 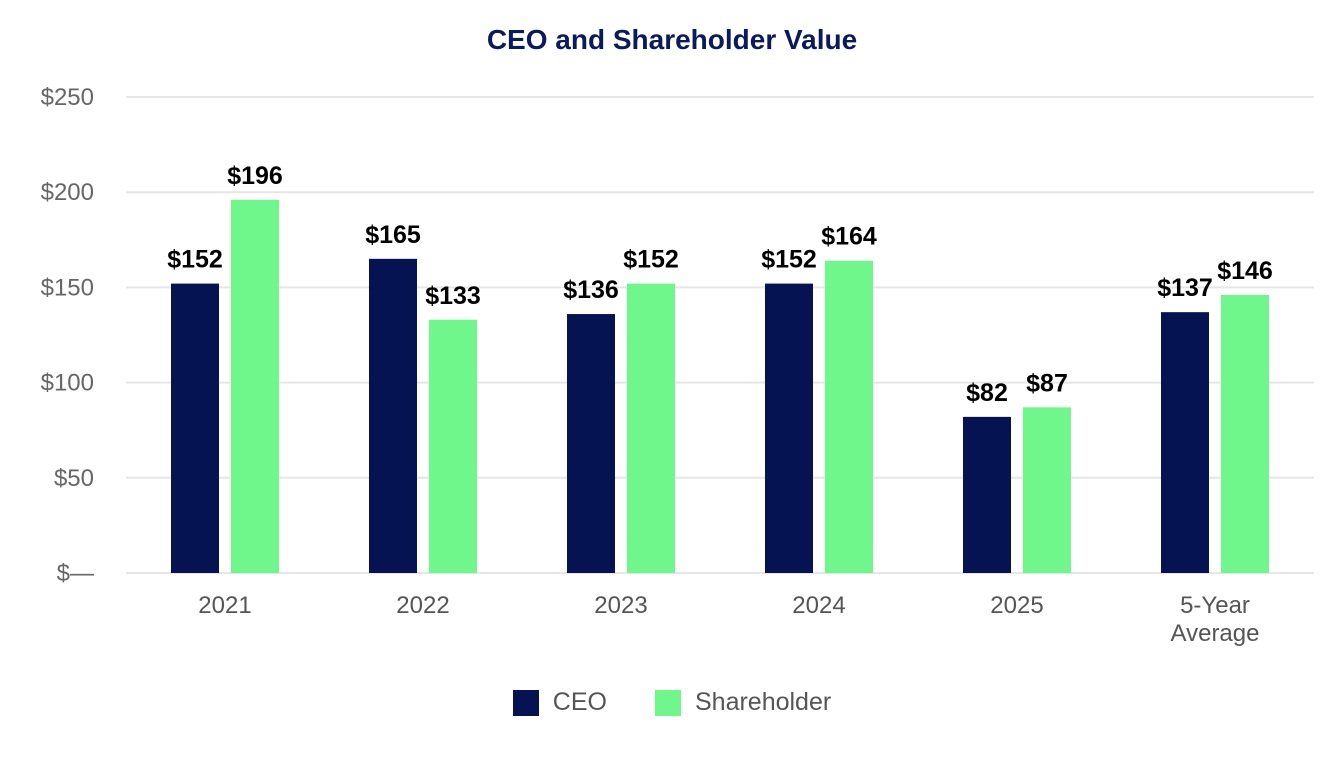 I want to click on bar-ceo-5-year-average, so click(x=1185, y=442).